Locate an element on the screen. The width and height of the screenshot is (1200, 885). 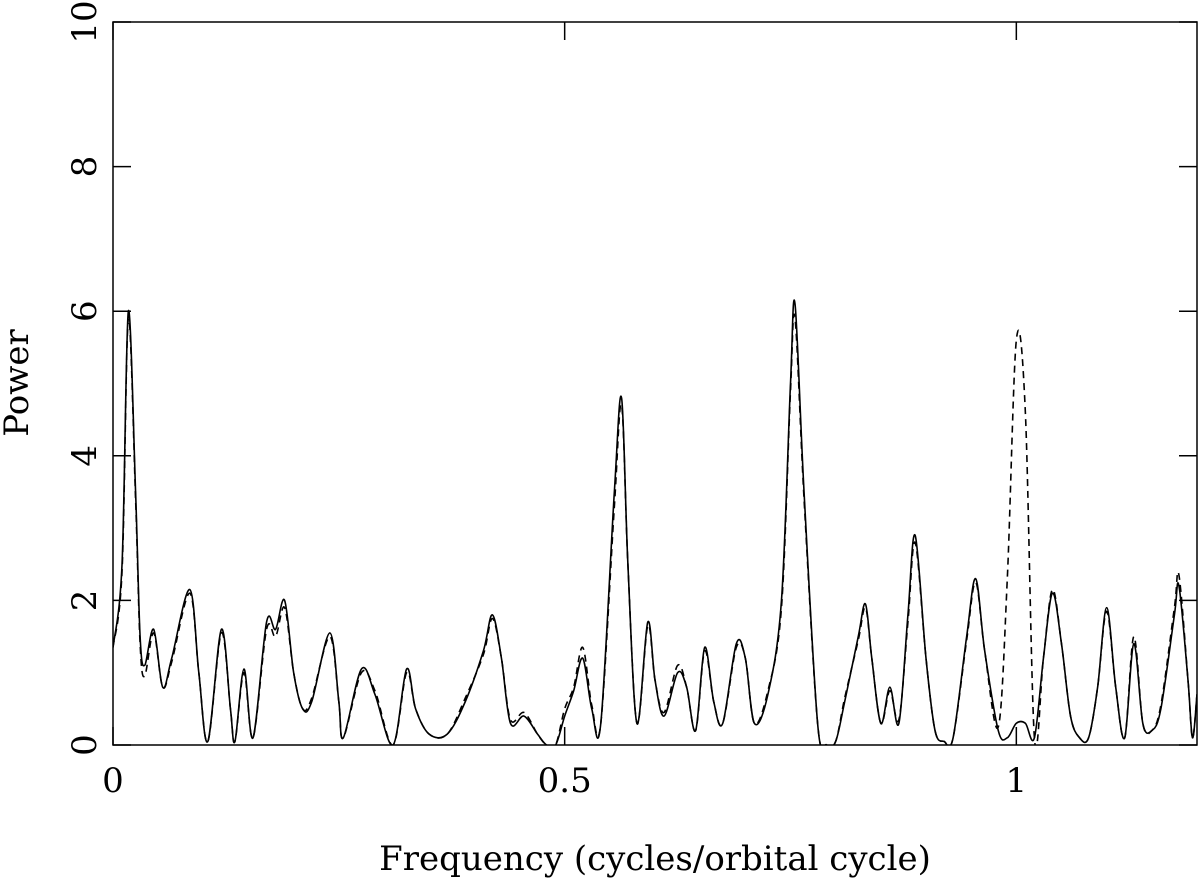
x-tick-label: 0.5 is located at coordinates (565, 781).